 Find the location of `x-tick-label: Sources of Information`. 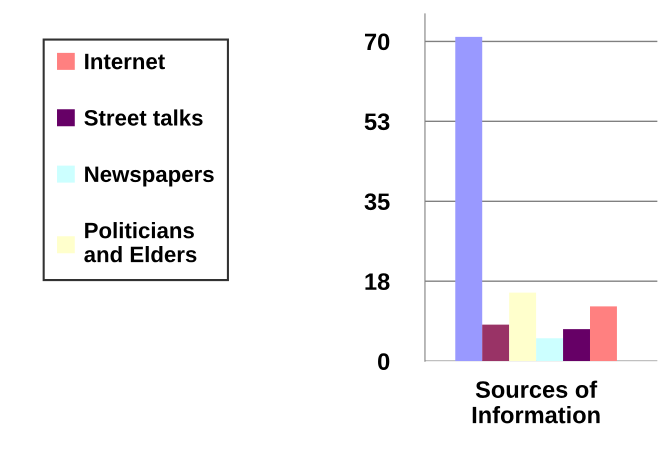

x-tick-label: Sources of Information is located at coordinates (536, 402).